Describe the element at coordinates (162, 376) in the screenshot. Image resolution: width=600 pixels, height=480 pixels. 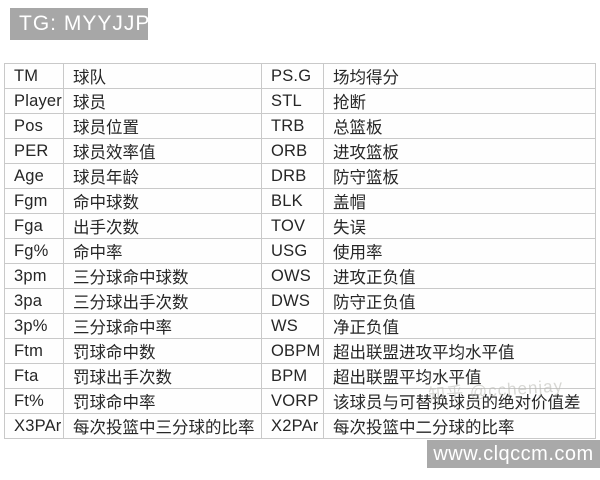
I see `desc-cell: 罚球出手次数` at that location.